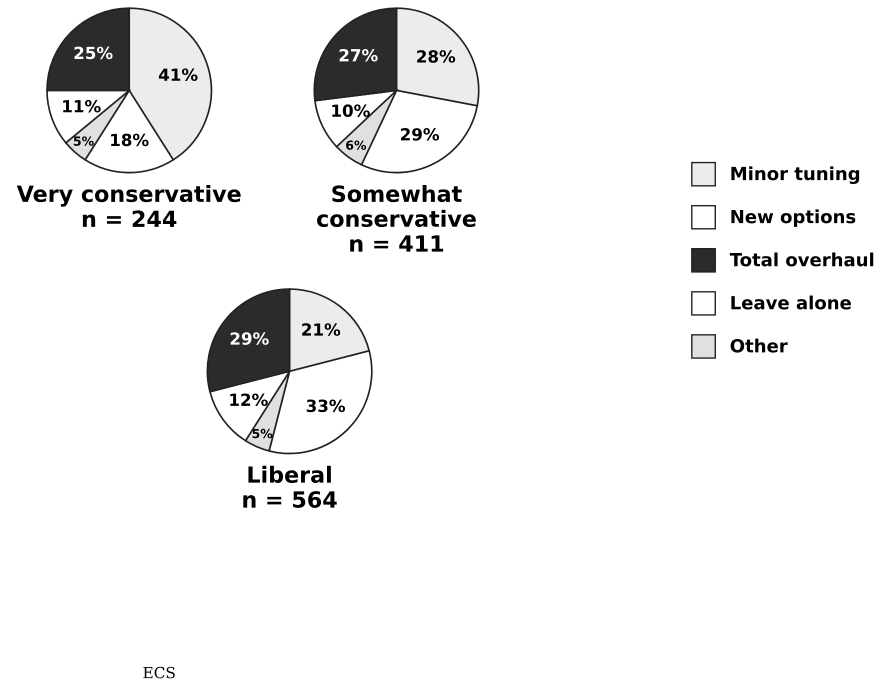  What do you see at coordinates (290, 487) in the screenshot?
I see `text: Liberal n = 564` at bounding box center [290, 487].